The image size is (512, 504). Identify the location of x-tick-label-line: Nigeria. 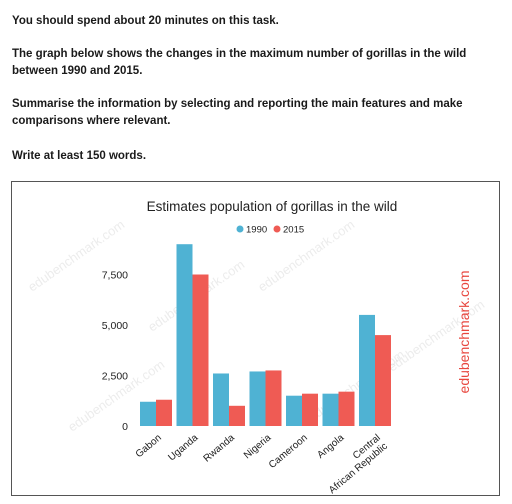
(258, 446).